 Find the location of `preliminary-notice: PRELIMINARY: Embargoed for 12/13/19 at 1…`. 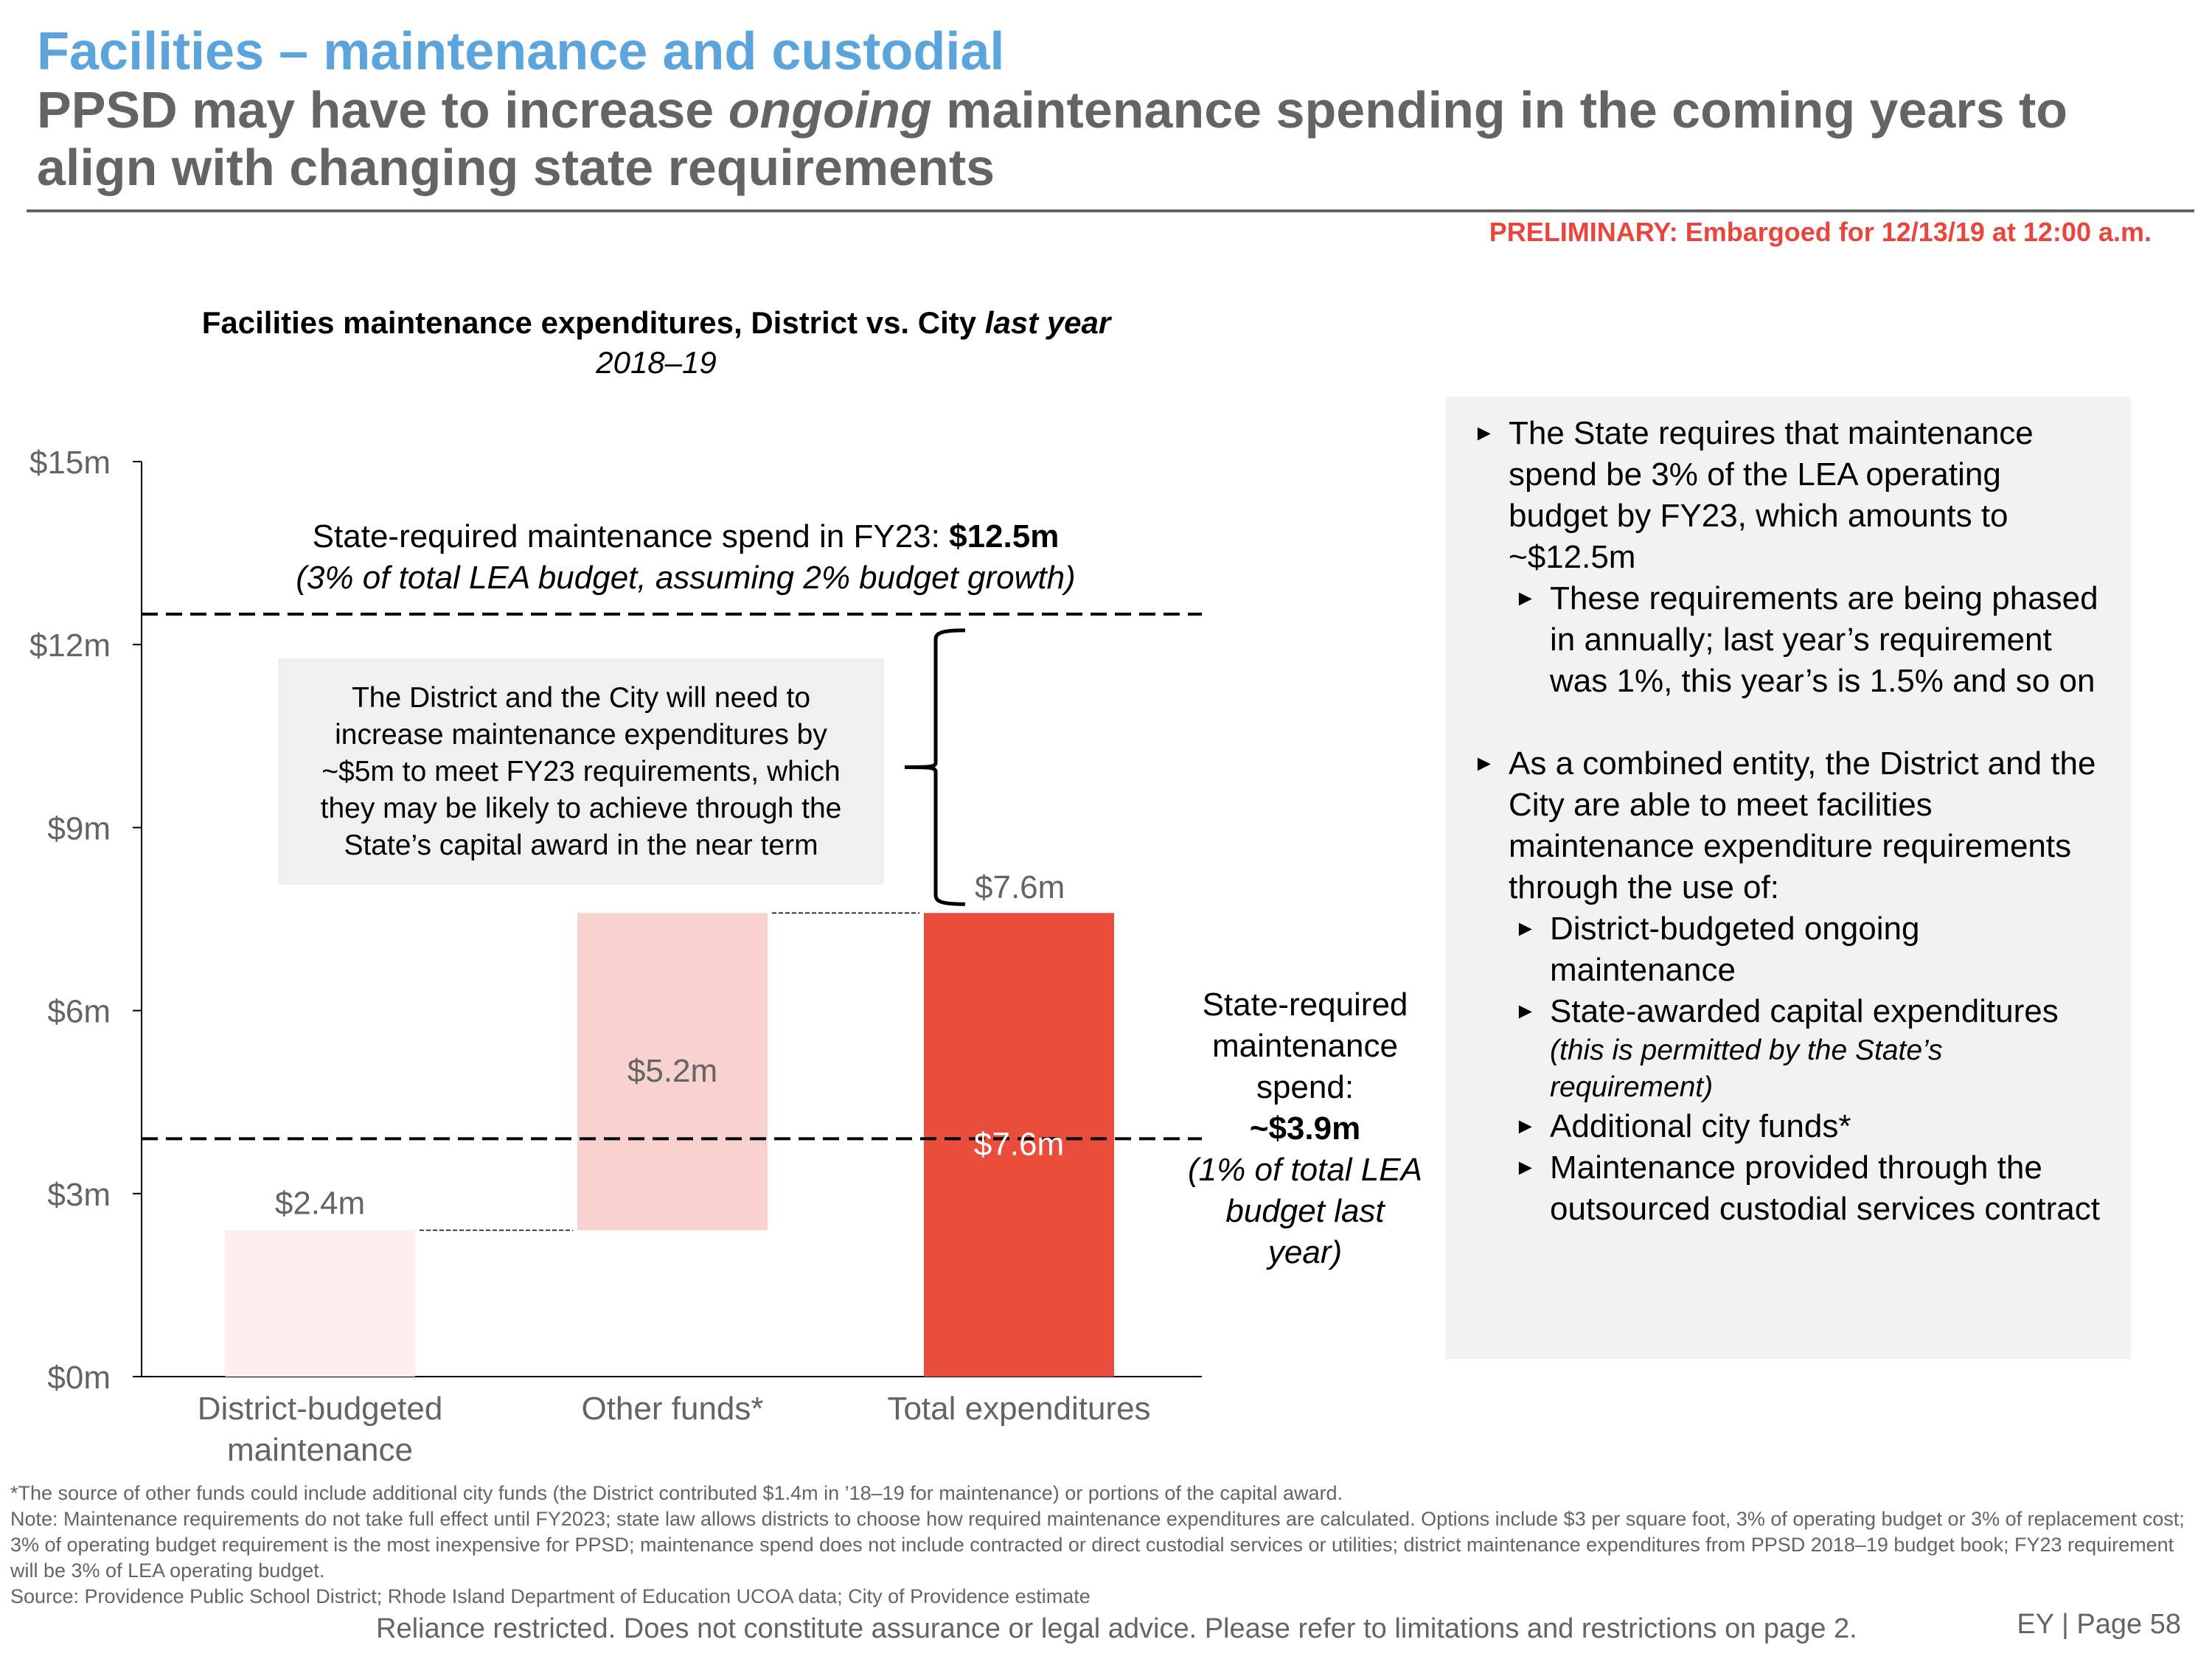

preliminary-notice: PRELIMINARY: Embargoed for 12/13/19 at 1… is located at coordinates (1820, 232).